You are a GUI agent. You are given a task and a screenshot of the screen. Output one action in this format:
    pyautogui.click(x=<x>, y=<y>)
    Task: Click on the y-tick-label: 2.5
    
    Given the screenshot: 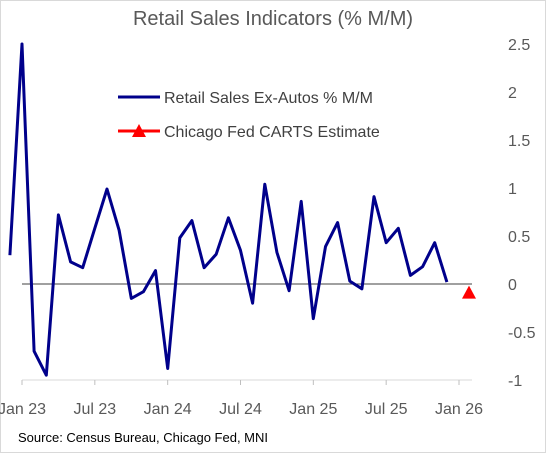 What is the action you would take?
    pyautogui.click(x=519, y=45)
    